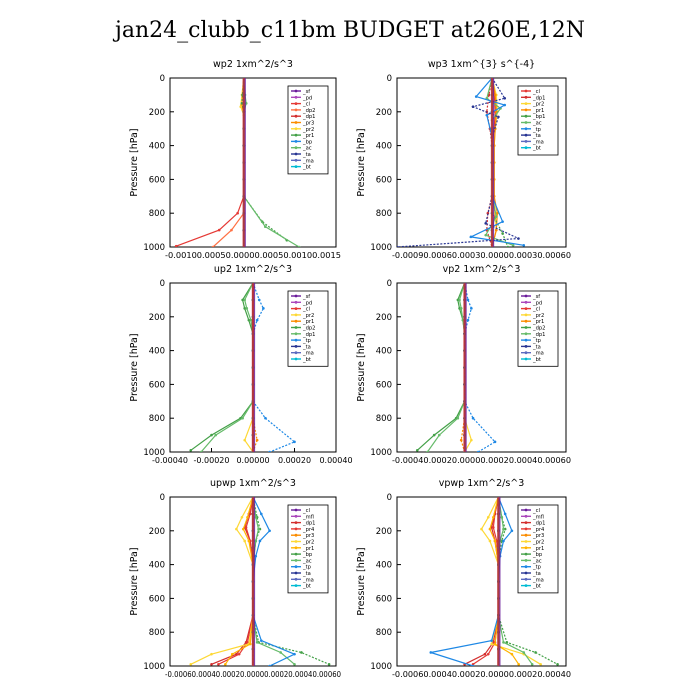  I want to click on series-group, so click(494, 581).